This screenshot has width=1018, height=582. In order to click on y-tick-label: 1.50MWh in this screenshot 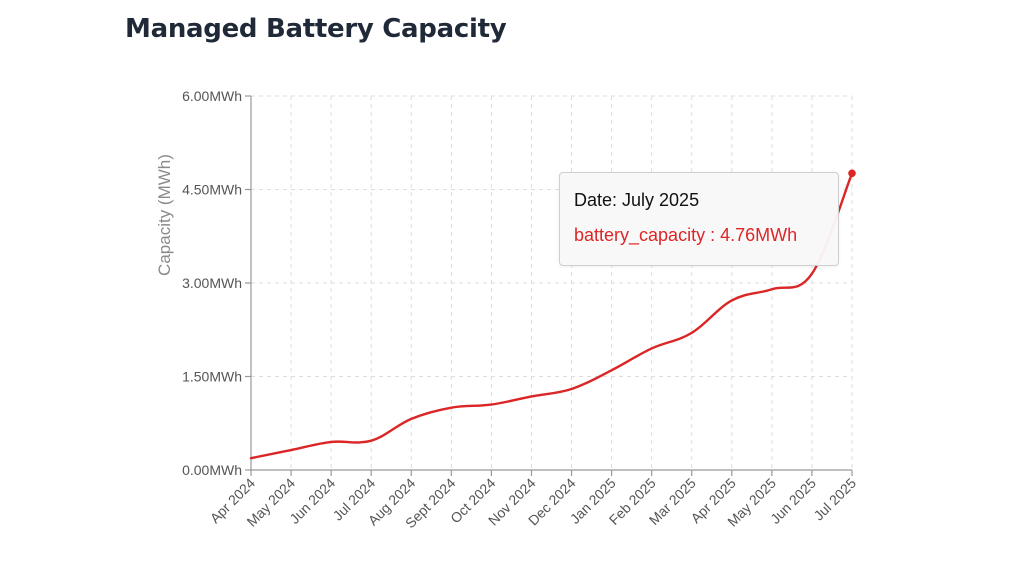, I will do `click(212, 377)`.